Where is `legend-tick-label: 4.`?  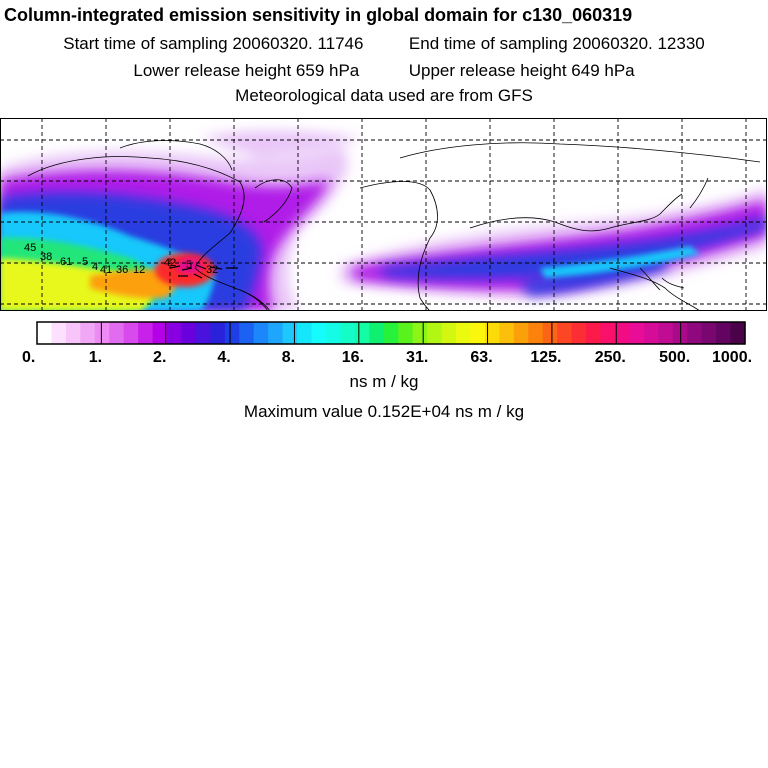 legend-tick-label: 4. is located at coordinates (223, 357).